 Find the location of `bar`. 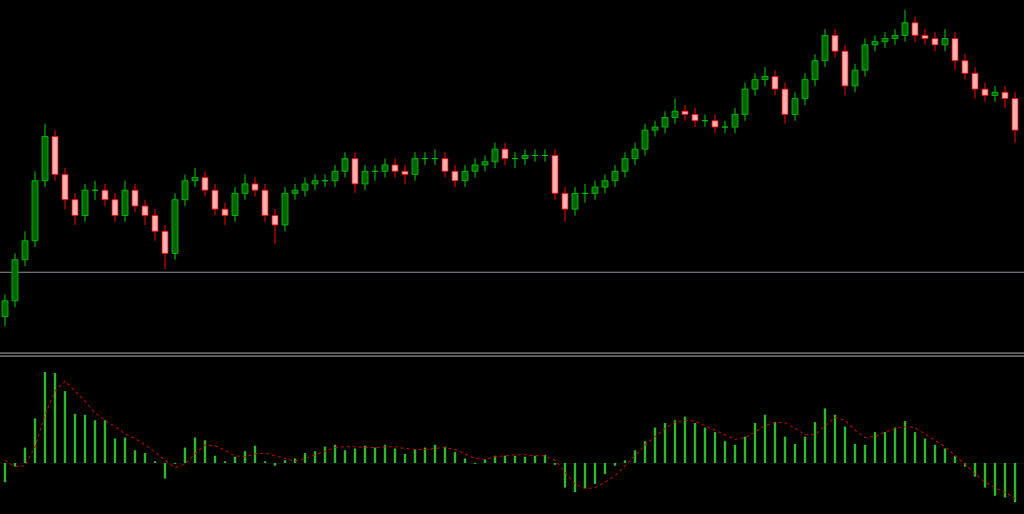

bar is located at coordinates (465, 461).